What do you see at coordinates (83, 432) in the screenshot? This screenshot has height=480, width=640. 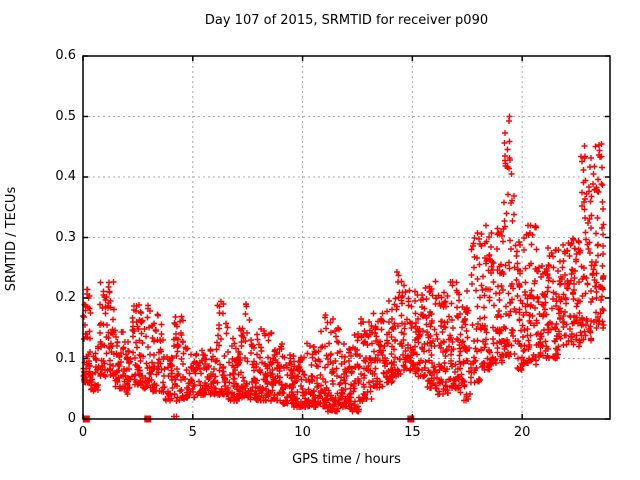 I see `x-tick-label: 0` at bounding box center [83, 432].